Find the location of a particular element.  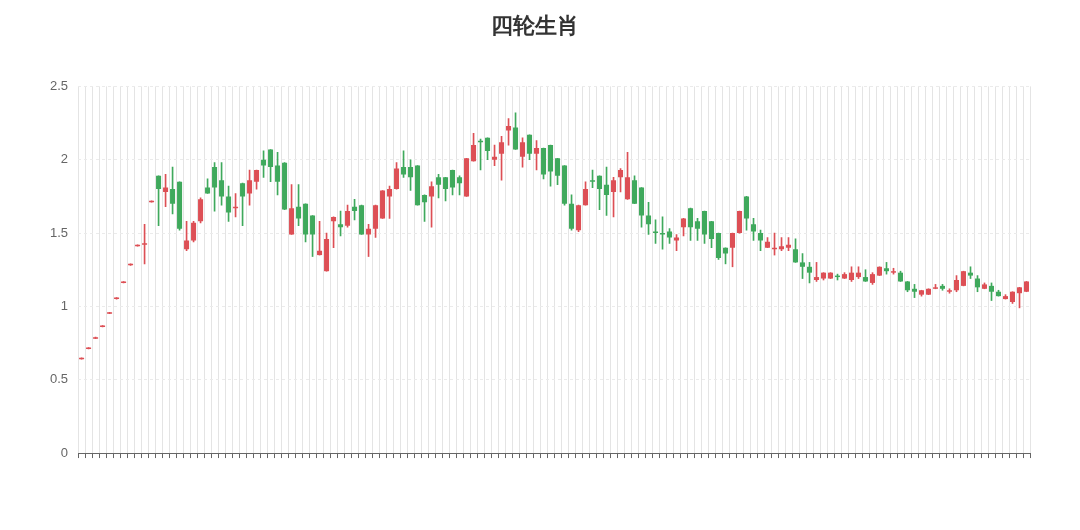

y-tick-label: 2.5 is located at coordinates (59, 85).